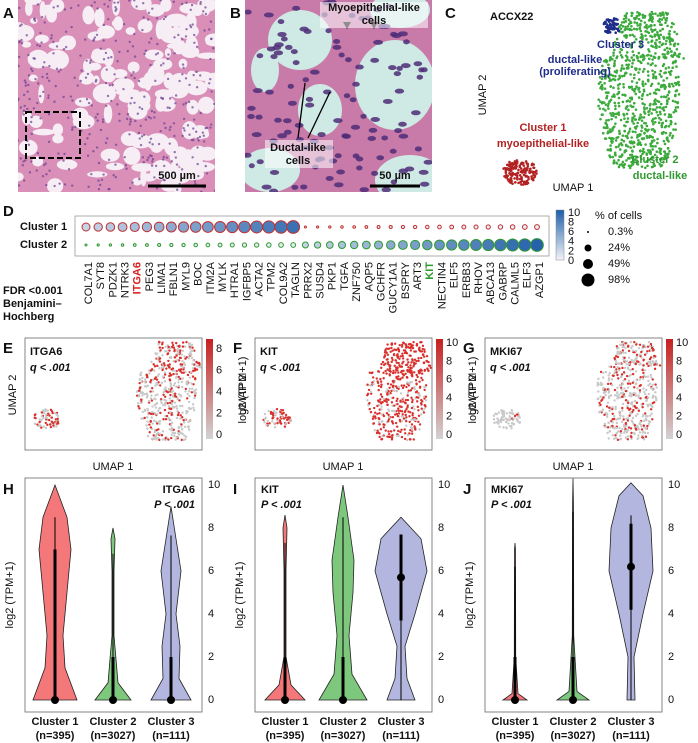  Describe the element at coordinates (441, 700) in the screenshot. I see `y-tick-label: 0` at that location.